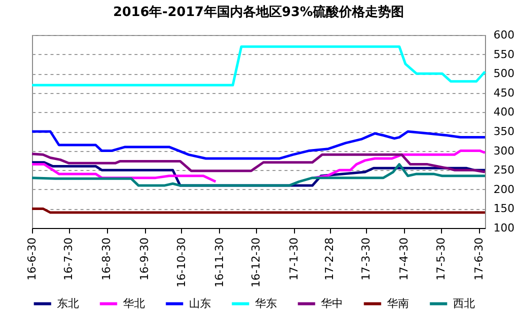 This screenshot has width=531, height=322. What do you see at coordinates (504, 93) in the screenshot?
I see `y-tick-label: 450` at bounding box center [504, 93].